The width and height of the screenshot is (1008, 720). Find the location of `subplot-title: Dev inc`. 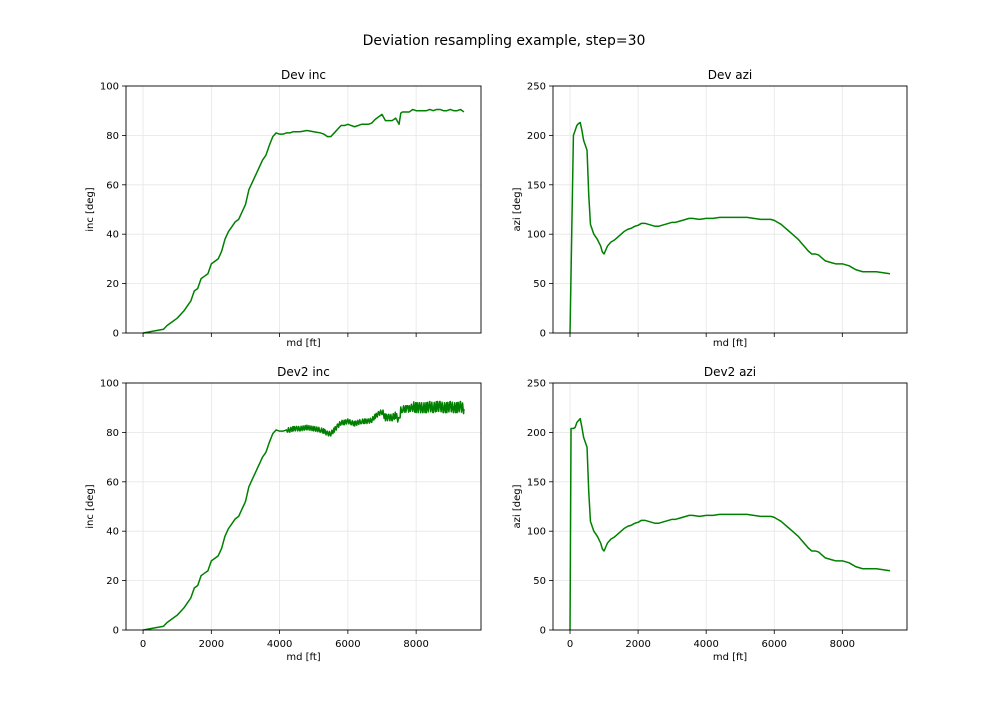

subplot-title: Dev inc is located at coordinates (303, 75).